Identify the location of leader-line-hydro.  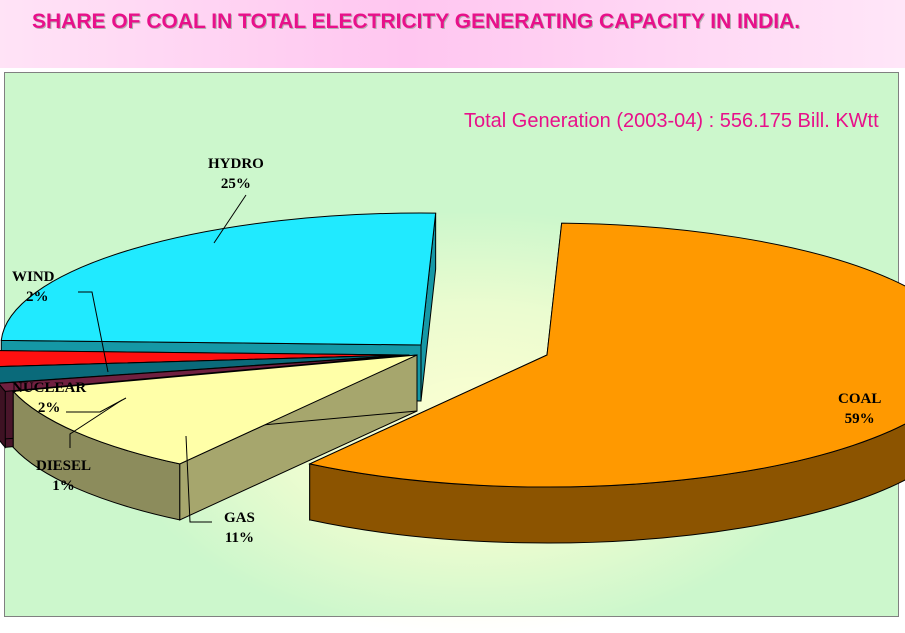
(230, 219).